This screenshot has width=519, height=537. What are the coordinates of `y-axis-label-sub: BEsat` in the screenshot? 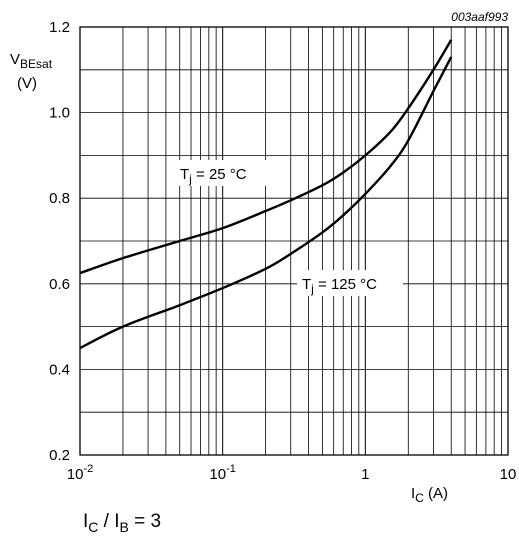 It's located at (36, 64).